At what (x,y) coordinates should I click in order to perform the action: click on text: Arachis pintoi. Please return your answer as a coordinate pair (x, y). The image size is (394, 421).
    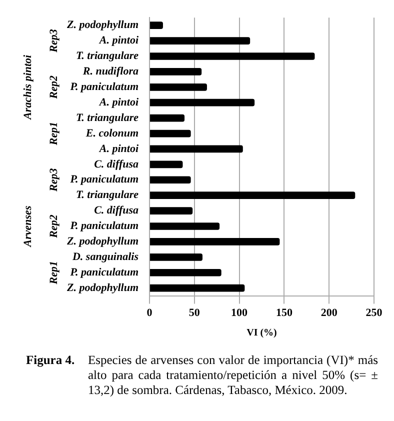
    Looking at the image, I should click on (28, 87).